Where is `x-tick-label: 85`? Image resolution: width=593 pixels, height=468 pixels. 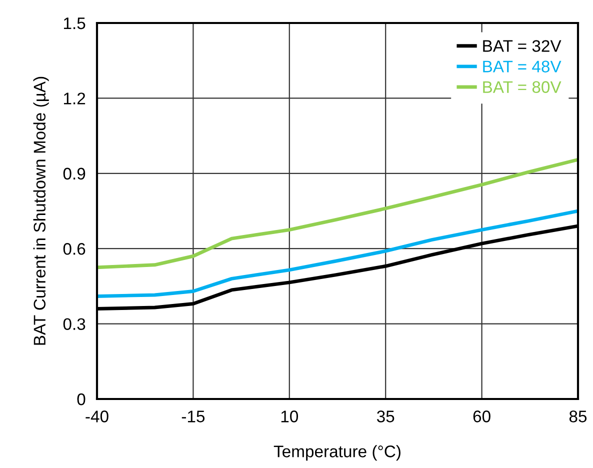 x-tick-label: 85 is located at coordinates (578, 416).